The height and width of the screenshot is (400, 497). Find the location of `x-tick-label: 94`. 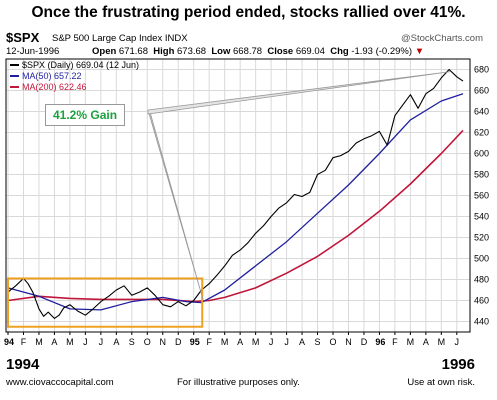

x-tick-label: 94 is located at coordinates (9, 342).